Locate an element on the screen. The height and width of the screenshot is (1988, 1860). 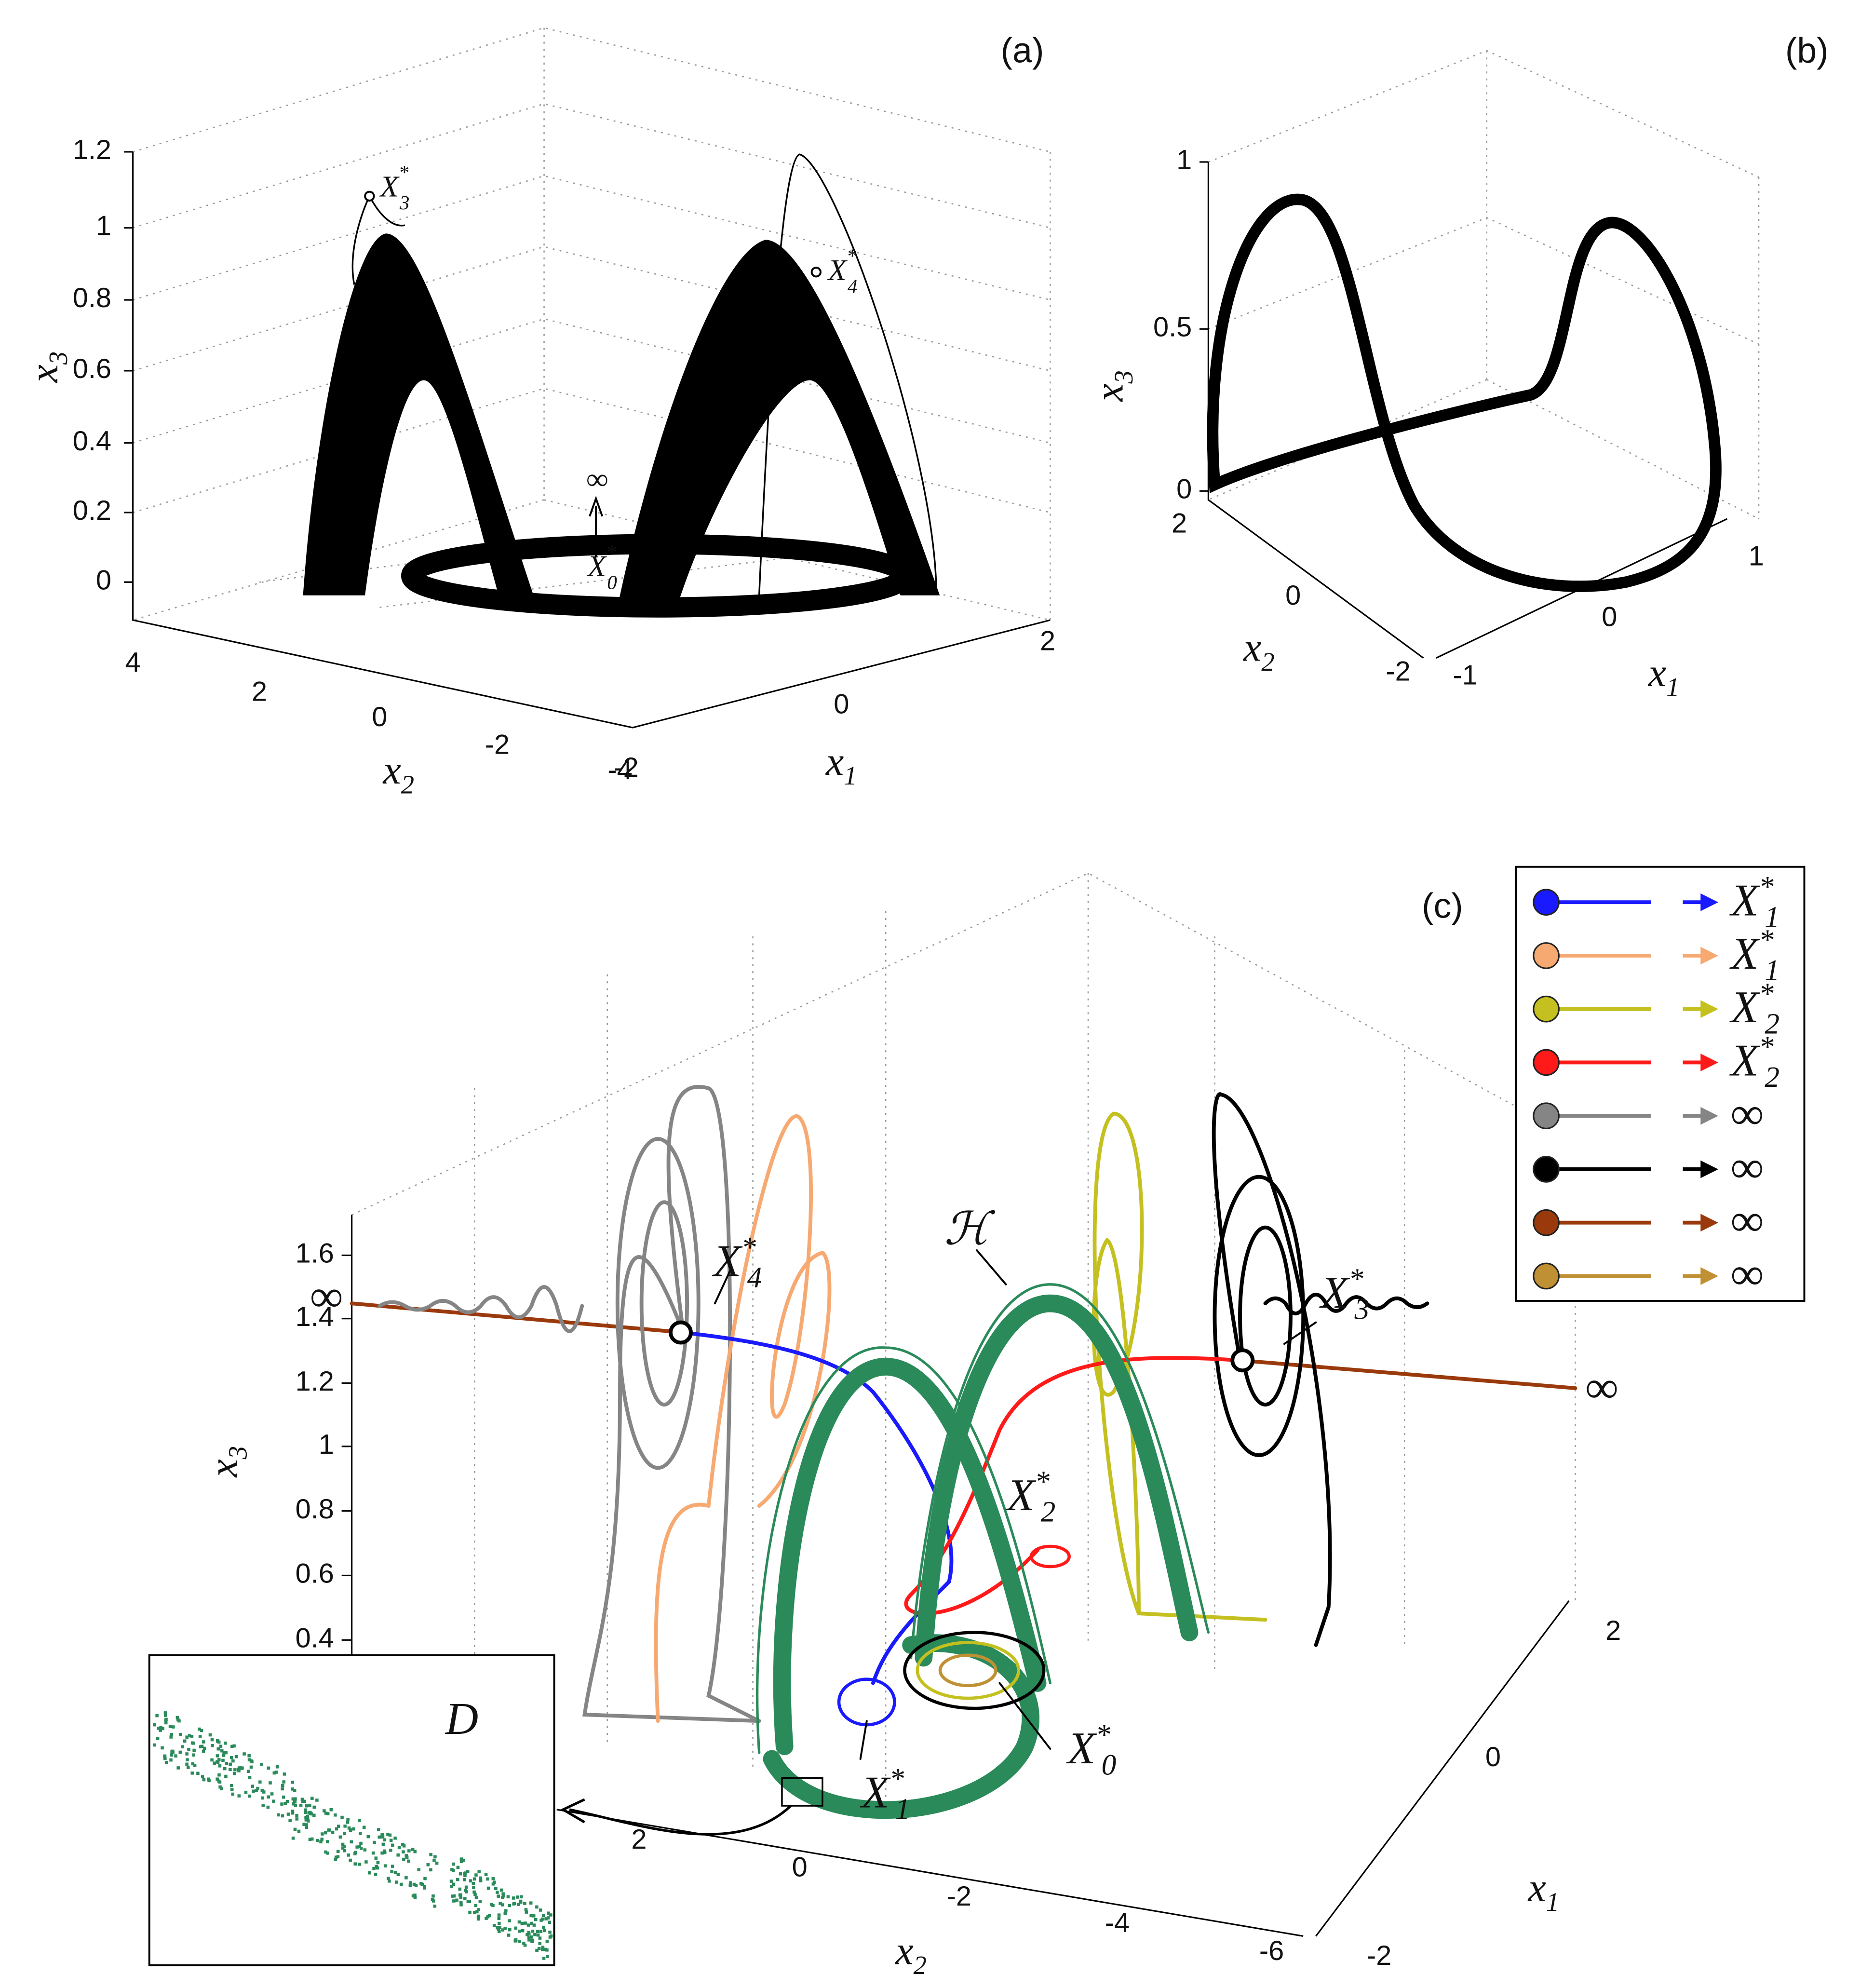
tick-label: -2 is located at coordinates (959, 1896).